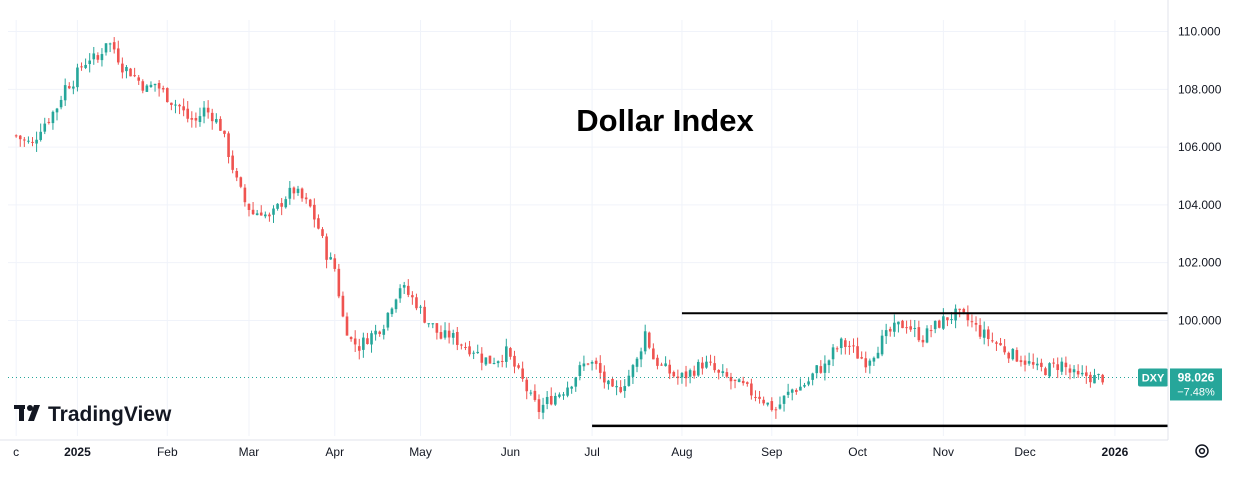 This screenshot has width=1248, height=485. I want to click on change-percent-label: −7.48%, so click(1196, 392).